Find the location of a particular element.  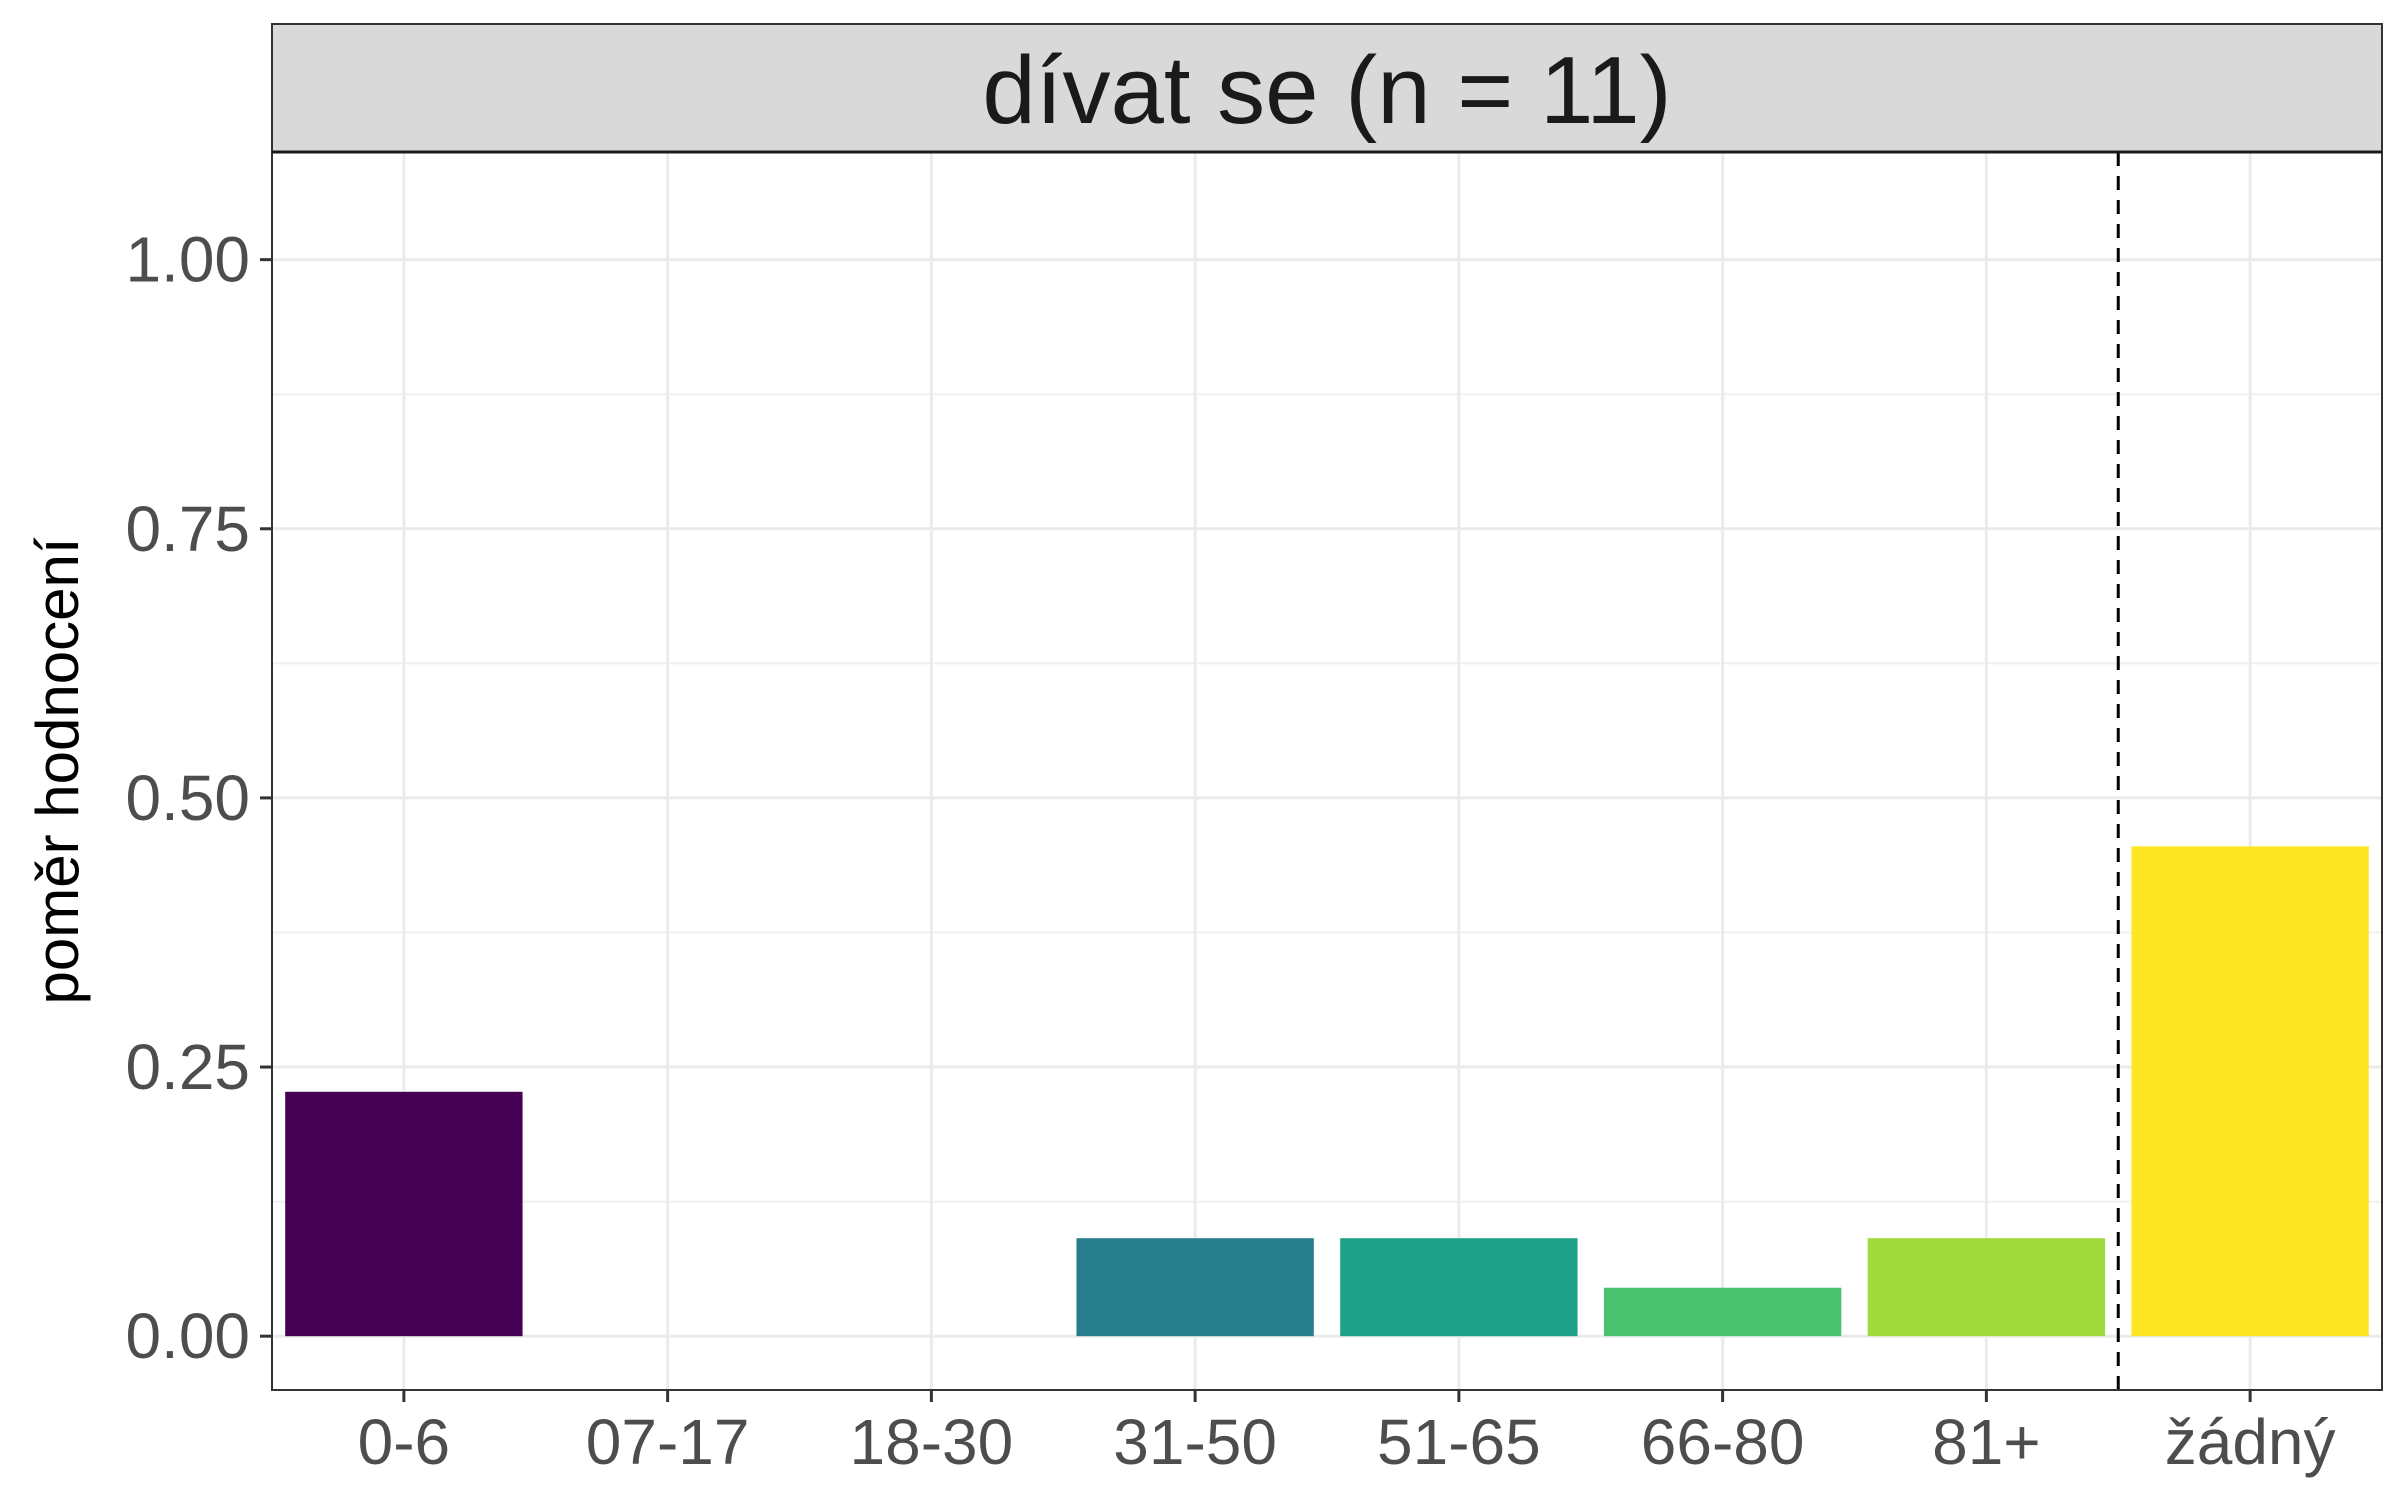

y-tick-label: 0.25 is located at coordinates (187, 1067).